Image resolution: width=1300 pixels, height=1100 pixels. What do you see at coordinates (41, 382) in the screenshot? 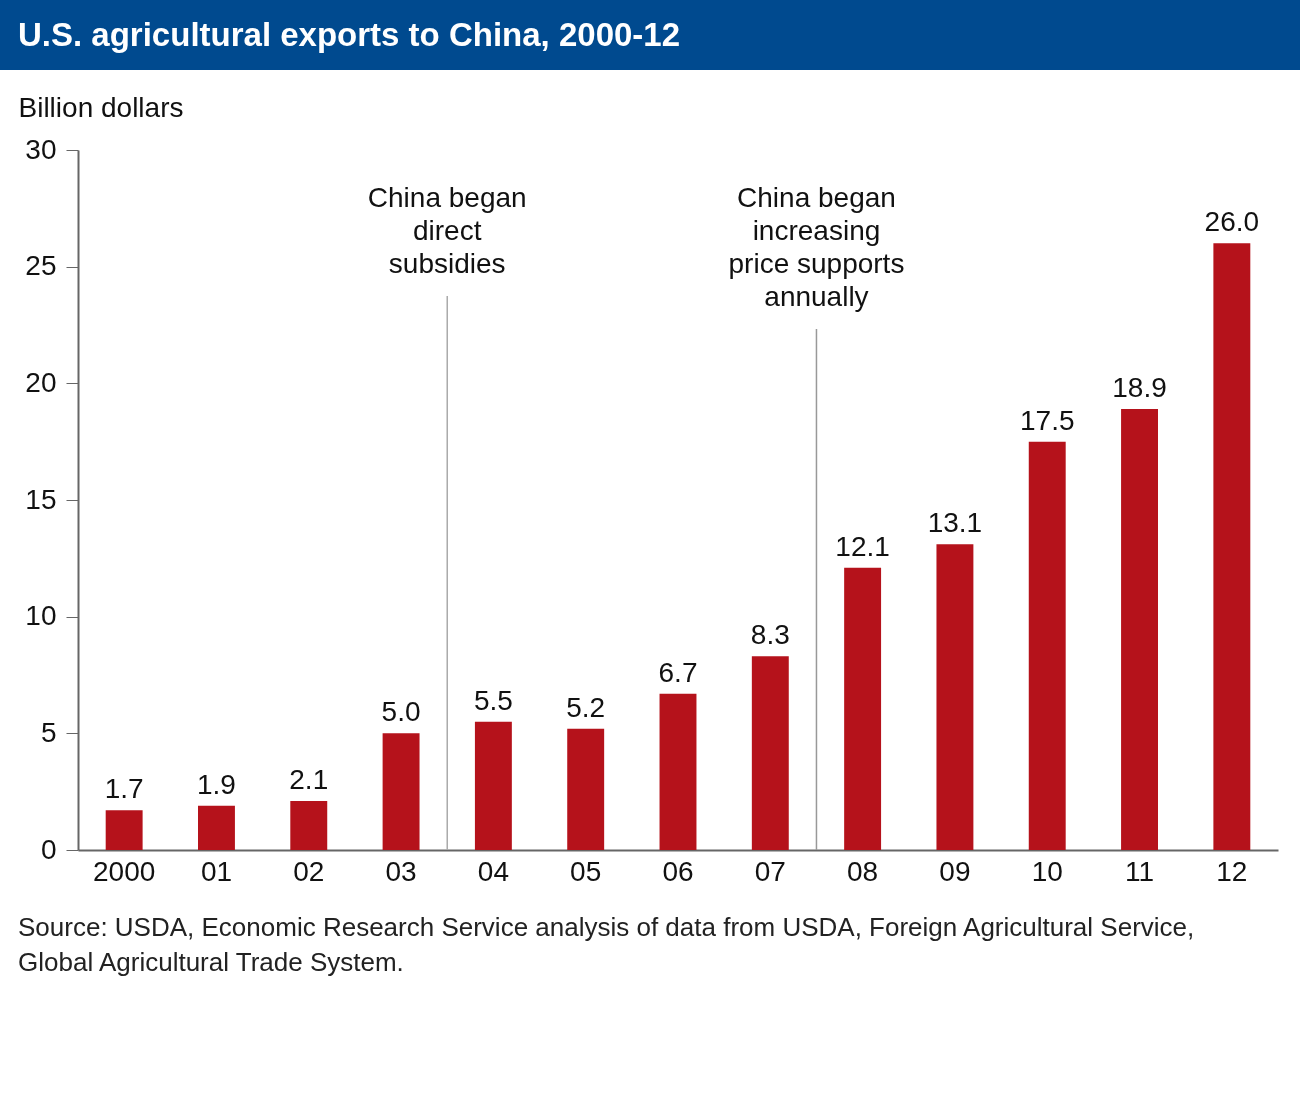
I see `y-tick-label: 20` at bounding box center [41, 382].